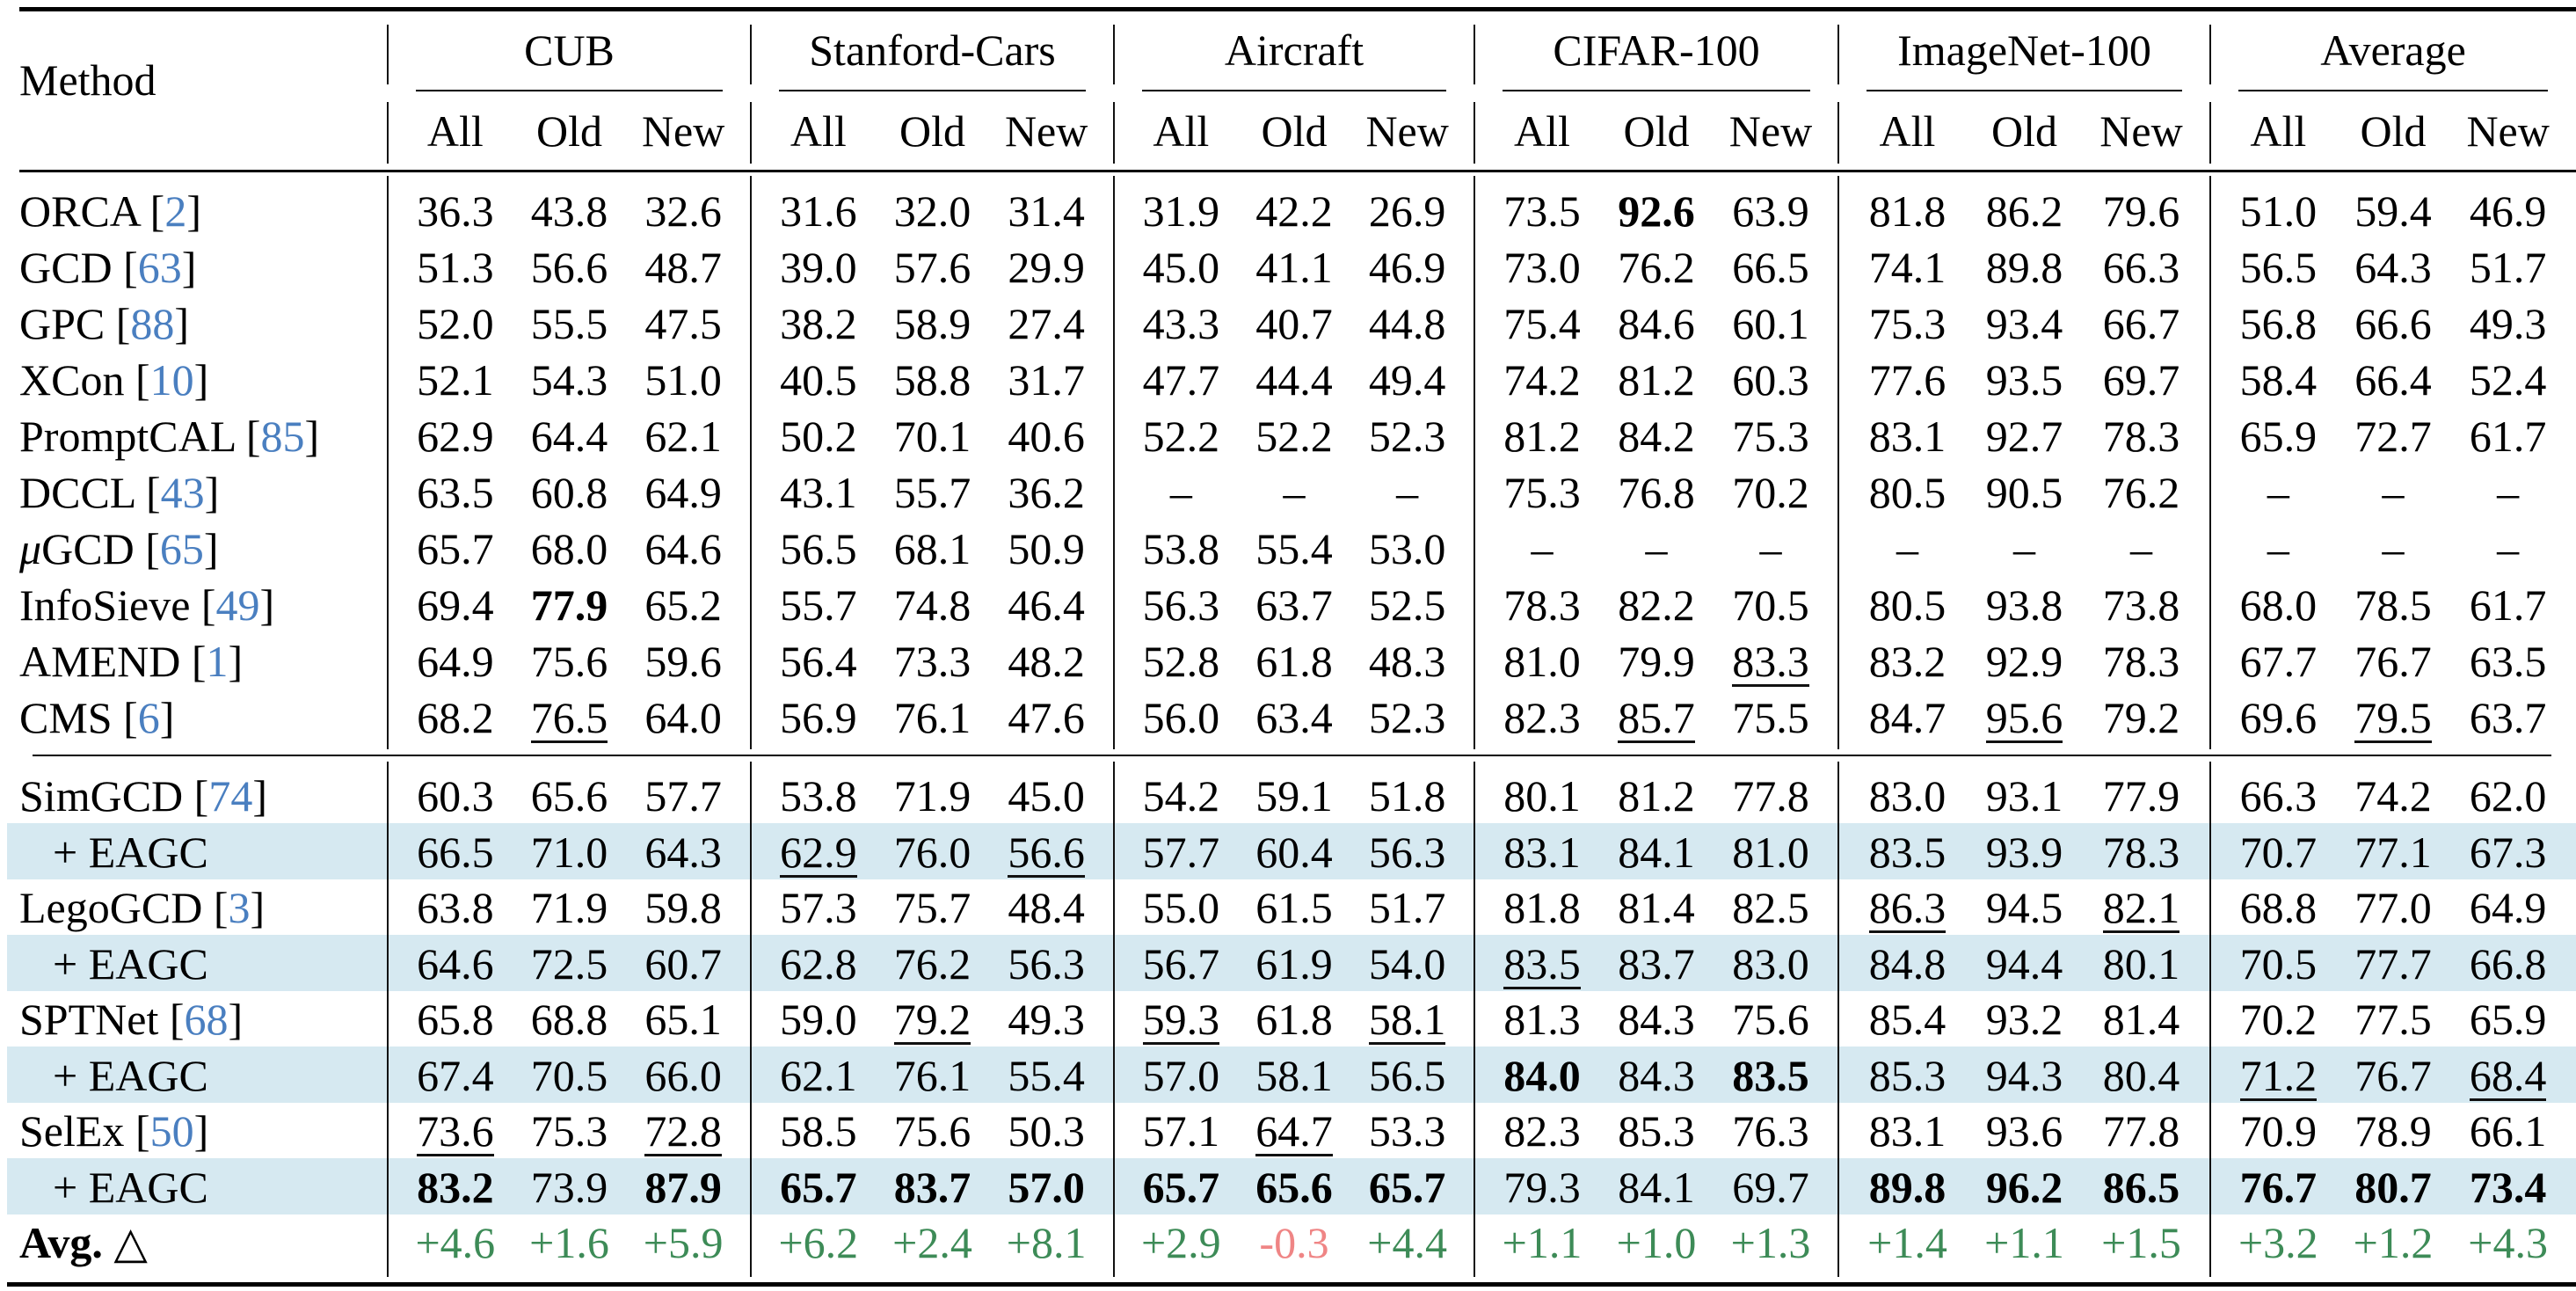 The height and width of the screenshot is (1291, 2576). I want to click on citation-link: 49, so click(237, 605).